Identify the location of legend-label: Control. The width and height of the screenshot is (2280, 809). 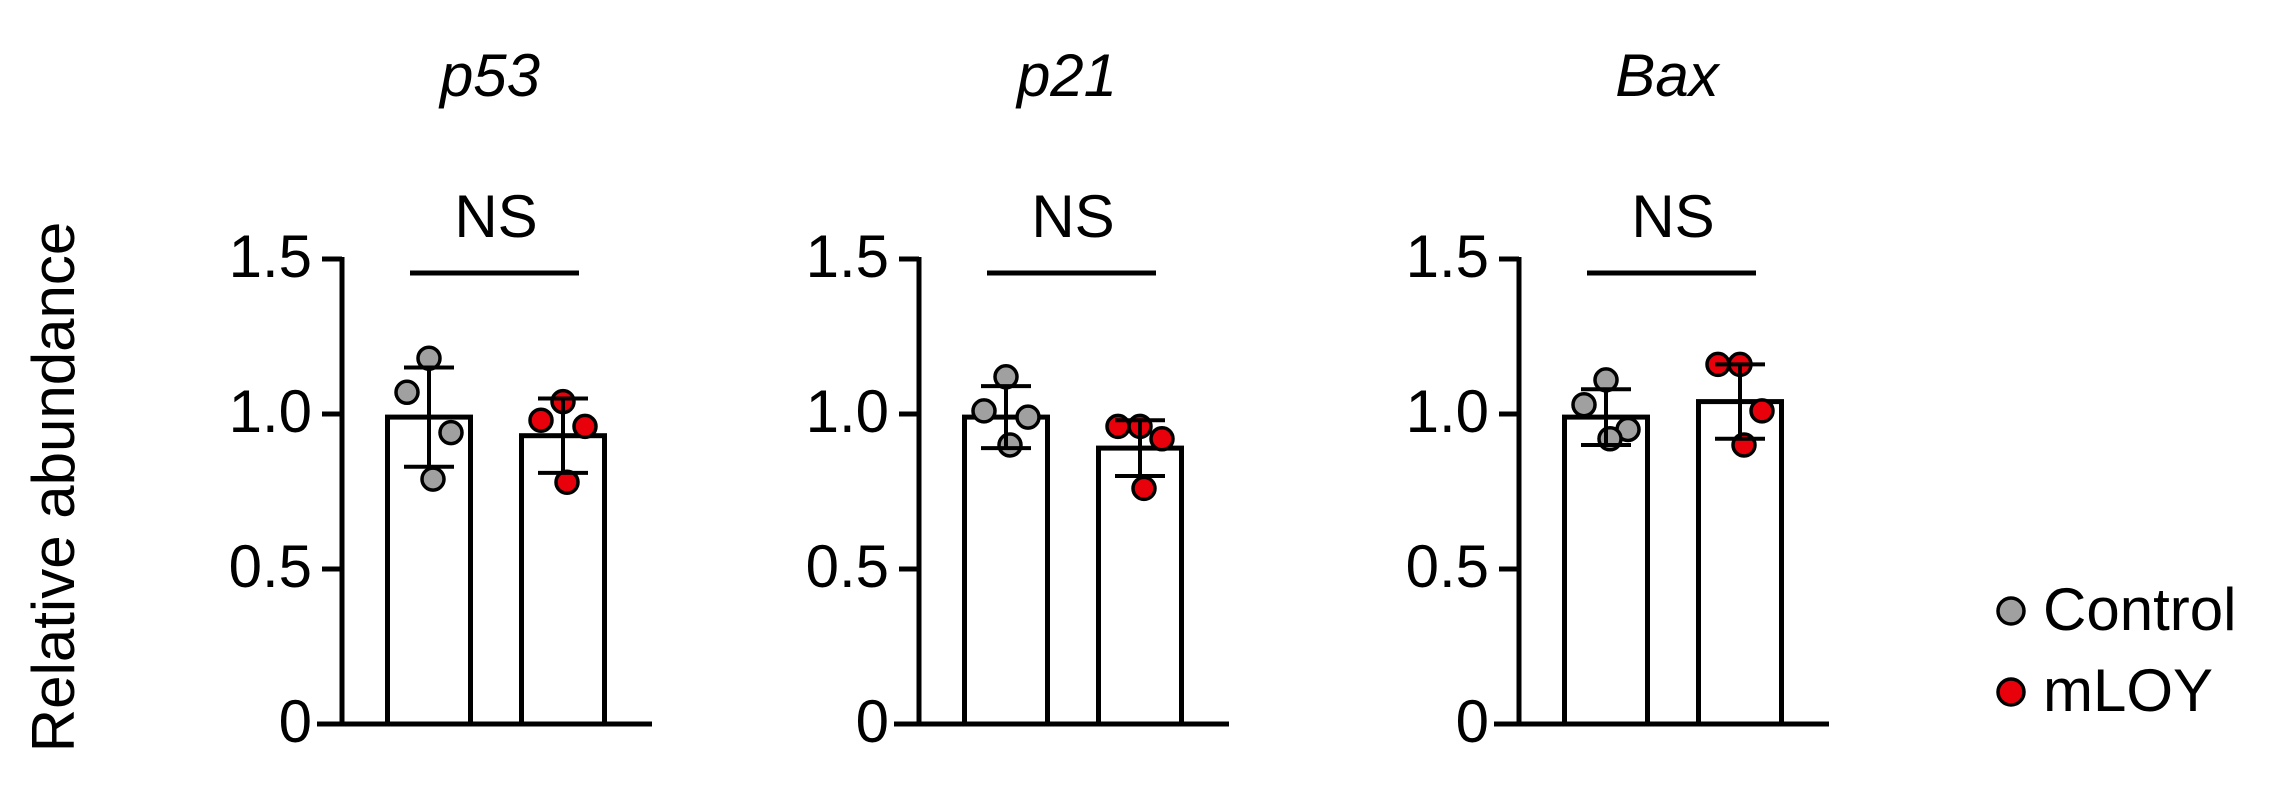
(2139, 609).